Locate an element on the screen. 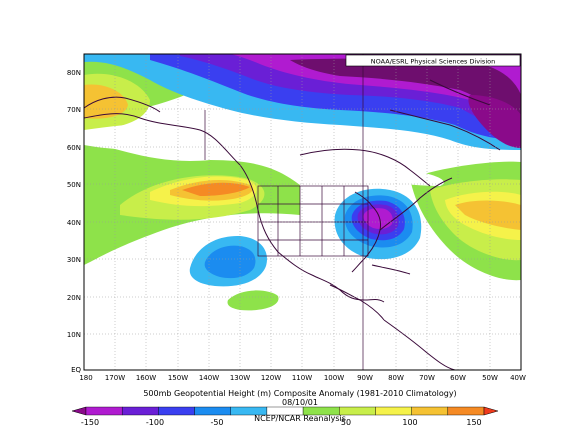 The width and height of the screenshot is (565, 437). lon-tick-label: 120W is located at coordinates (271, 378).